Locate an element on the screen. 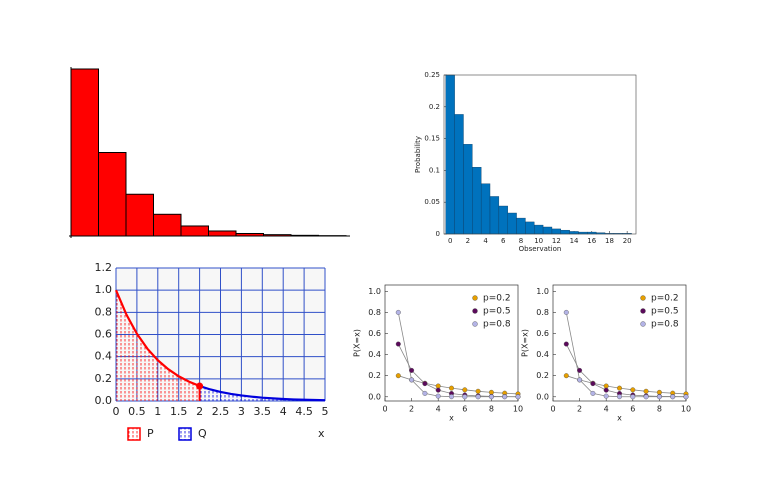  legend-label: Q is located at coordinates (202, 433).